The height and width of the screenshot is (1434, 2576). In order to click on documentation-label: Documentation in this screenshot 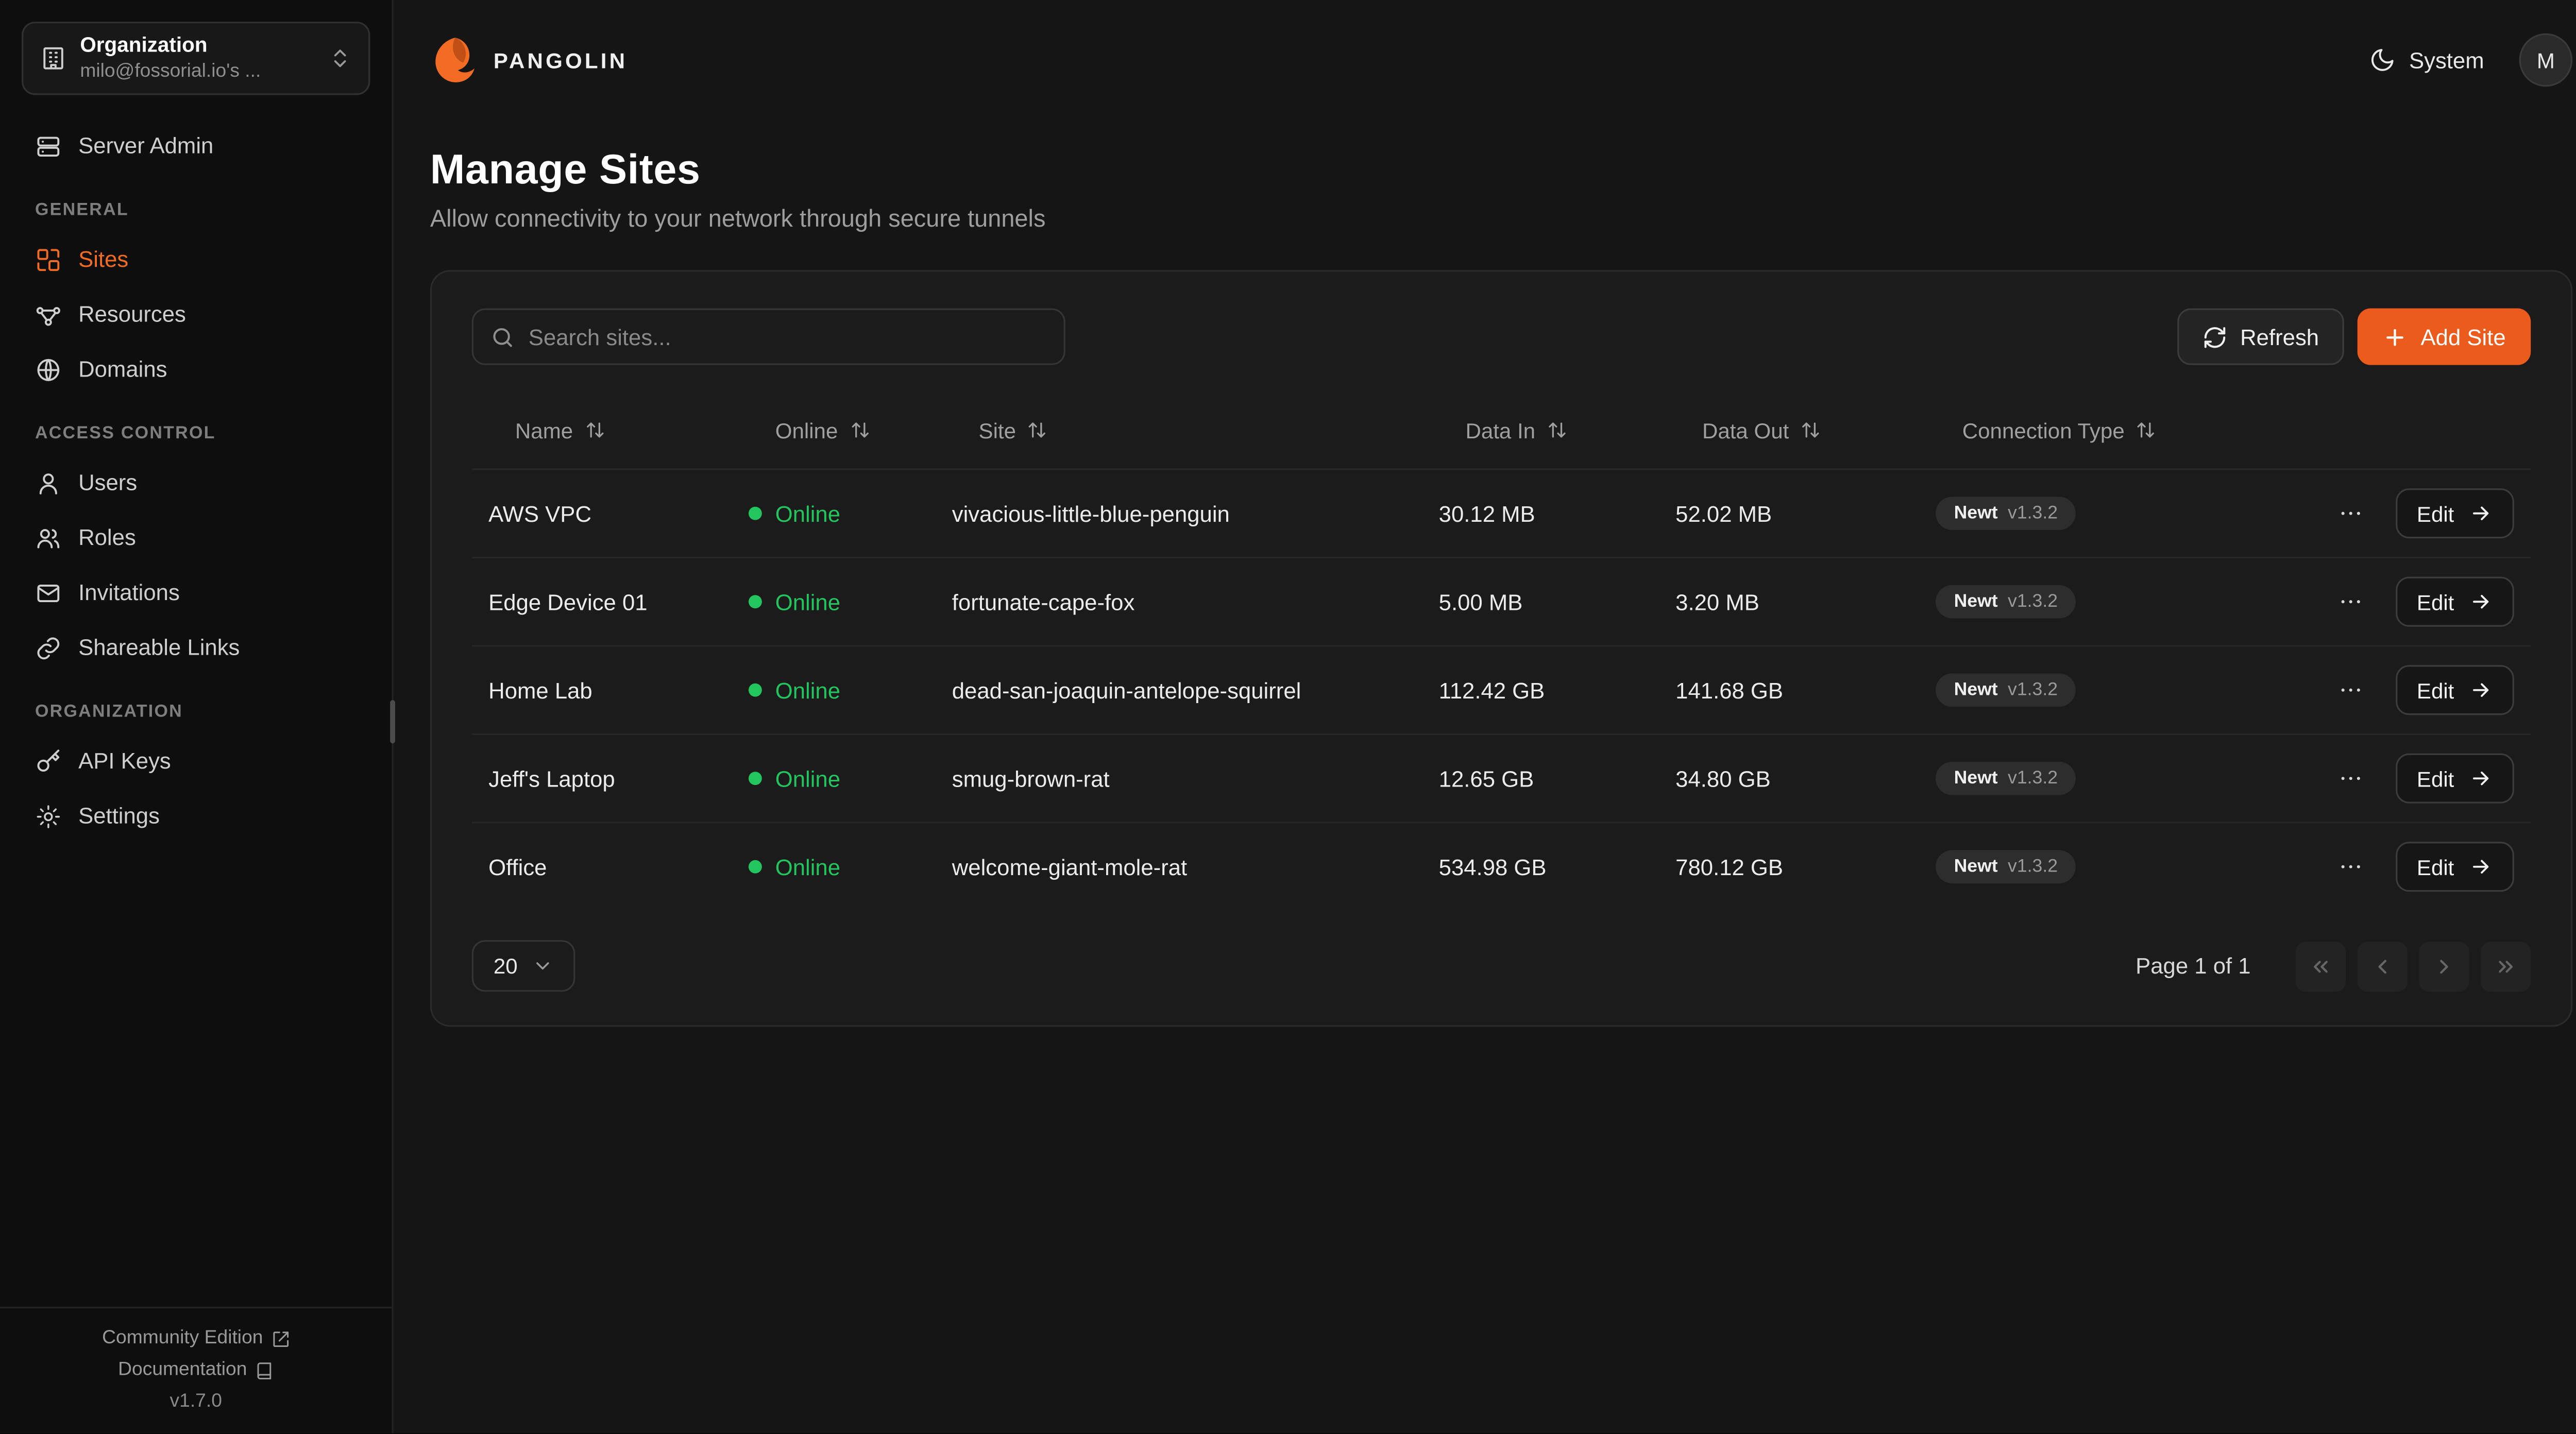, I will do `click(182, 1370)`.